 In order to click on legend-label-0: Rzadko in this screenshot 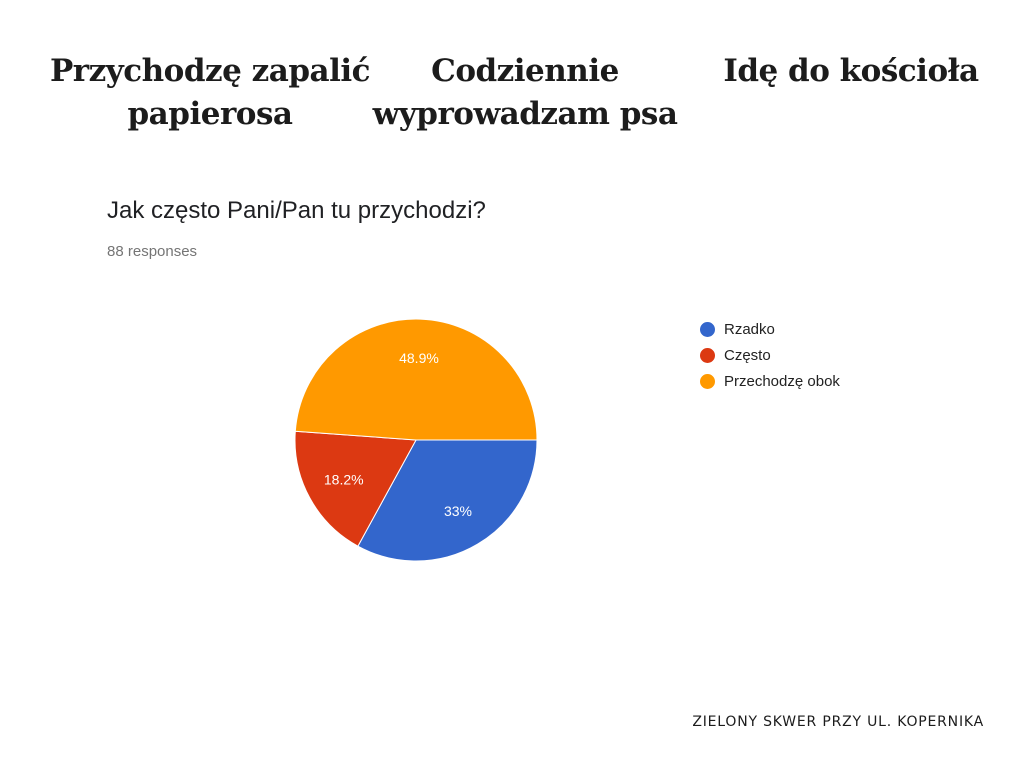, I will do `click(749, 329)`.